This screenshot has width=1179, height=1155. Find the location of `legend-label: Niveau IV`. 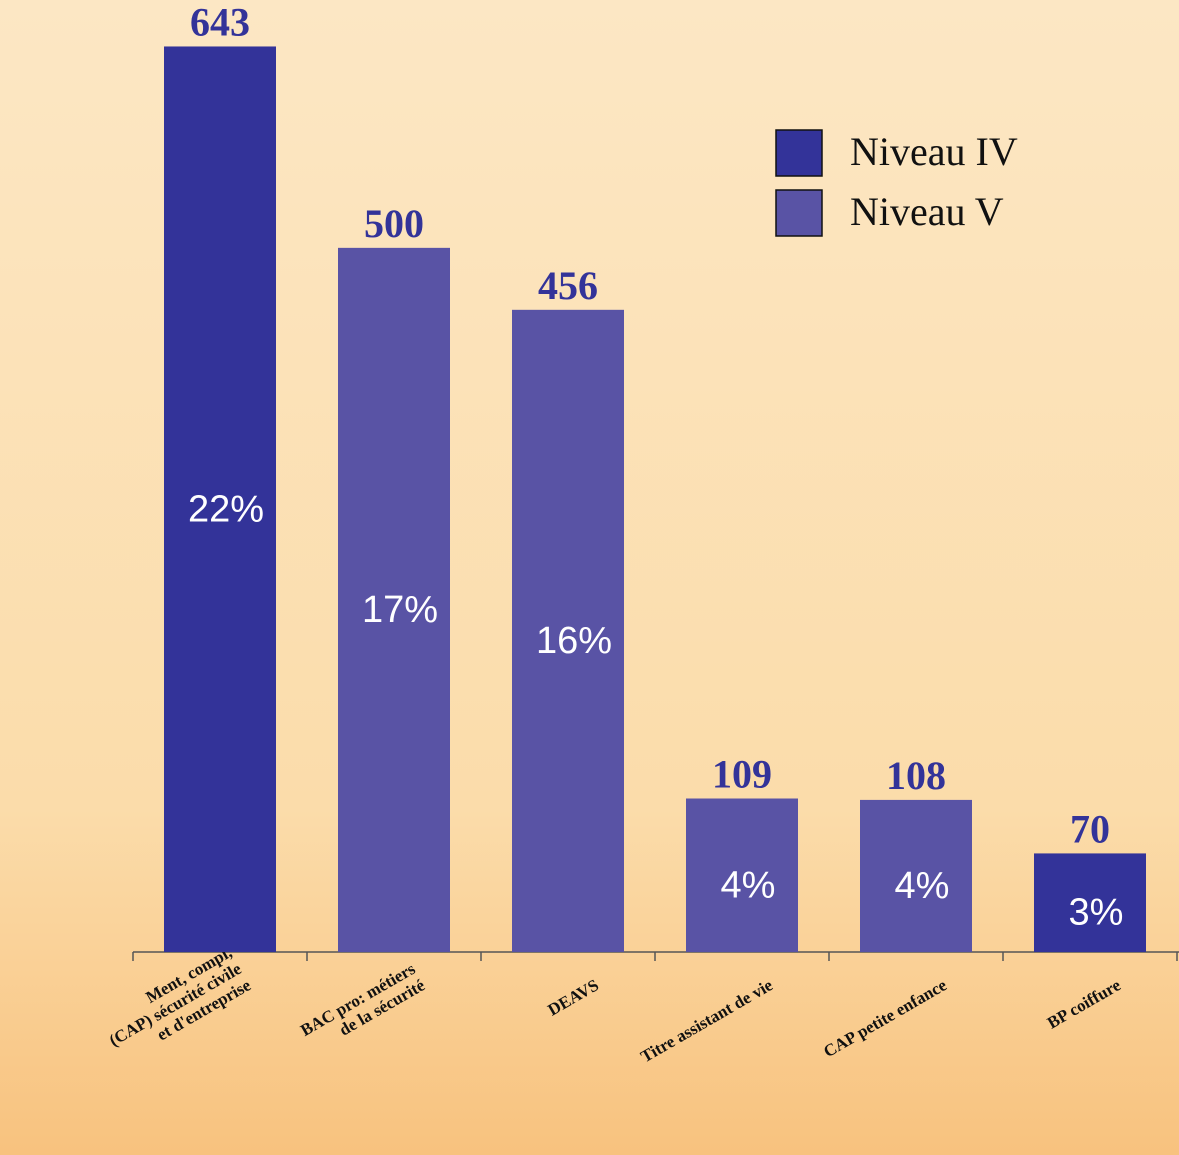

legend-label: Niveau IV is located at coordinates (934, 151).